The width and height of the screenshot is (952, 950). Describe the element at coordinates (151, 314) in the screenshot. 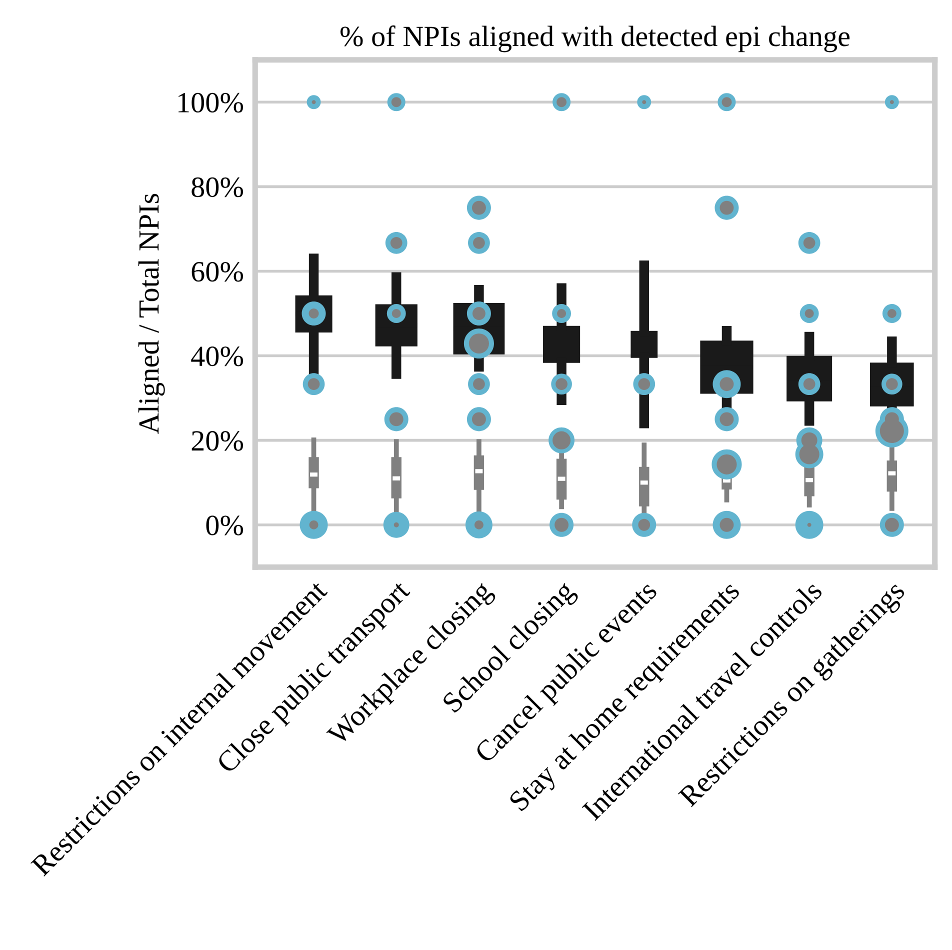

I see `y-axis-title: Aligned / Total NPIs` at that location.